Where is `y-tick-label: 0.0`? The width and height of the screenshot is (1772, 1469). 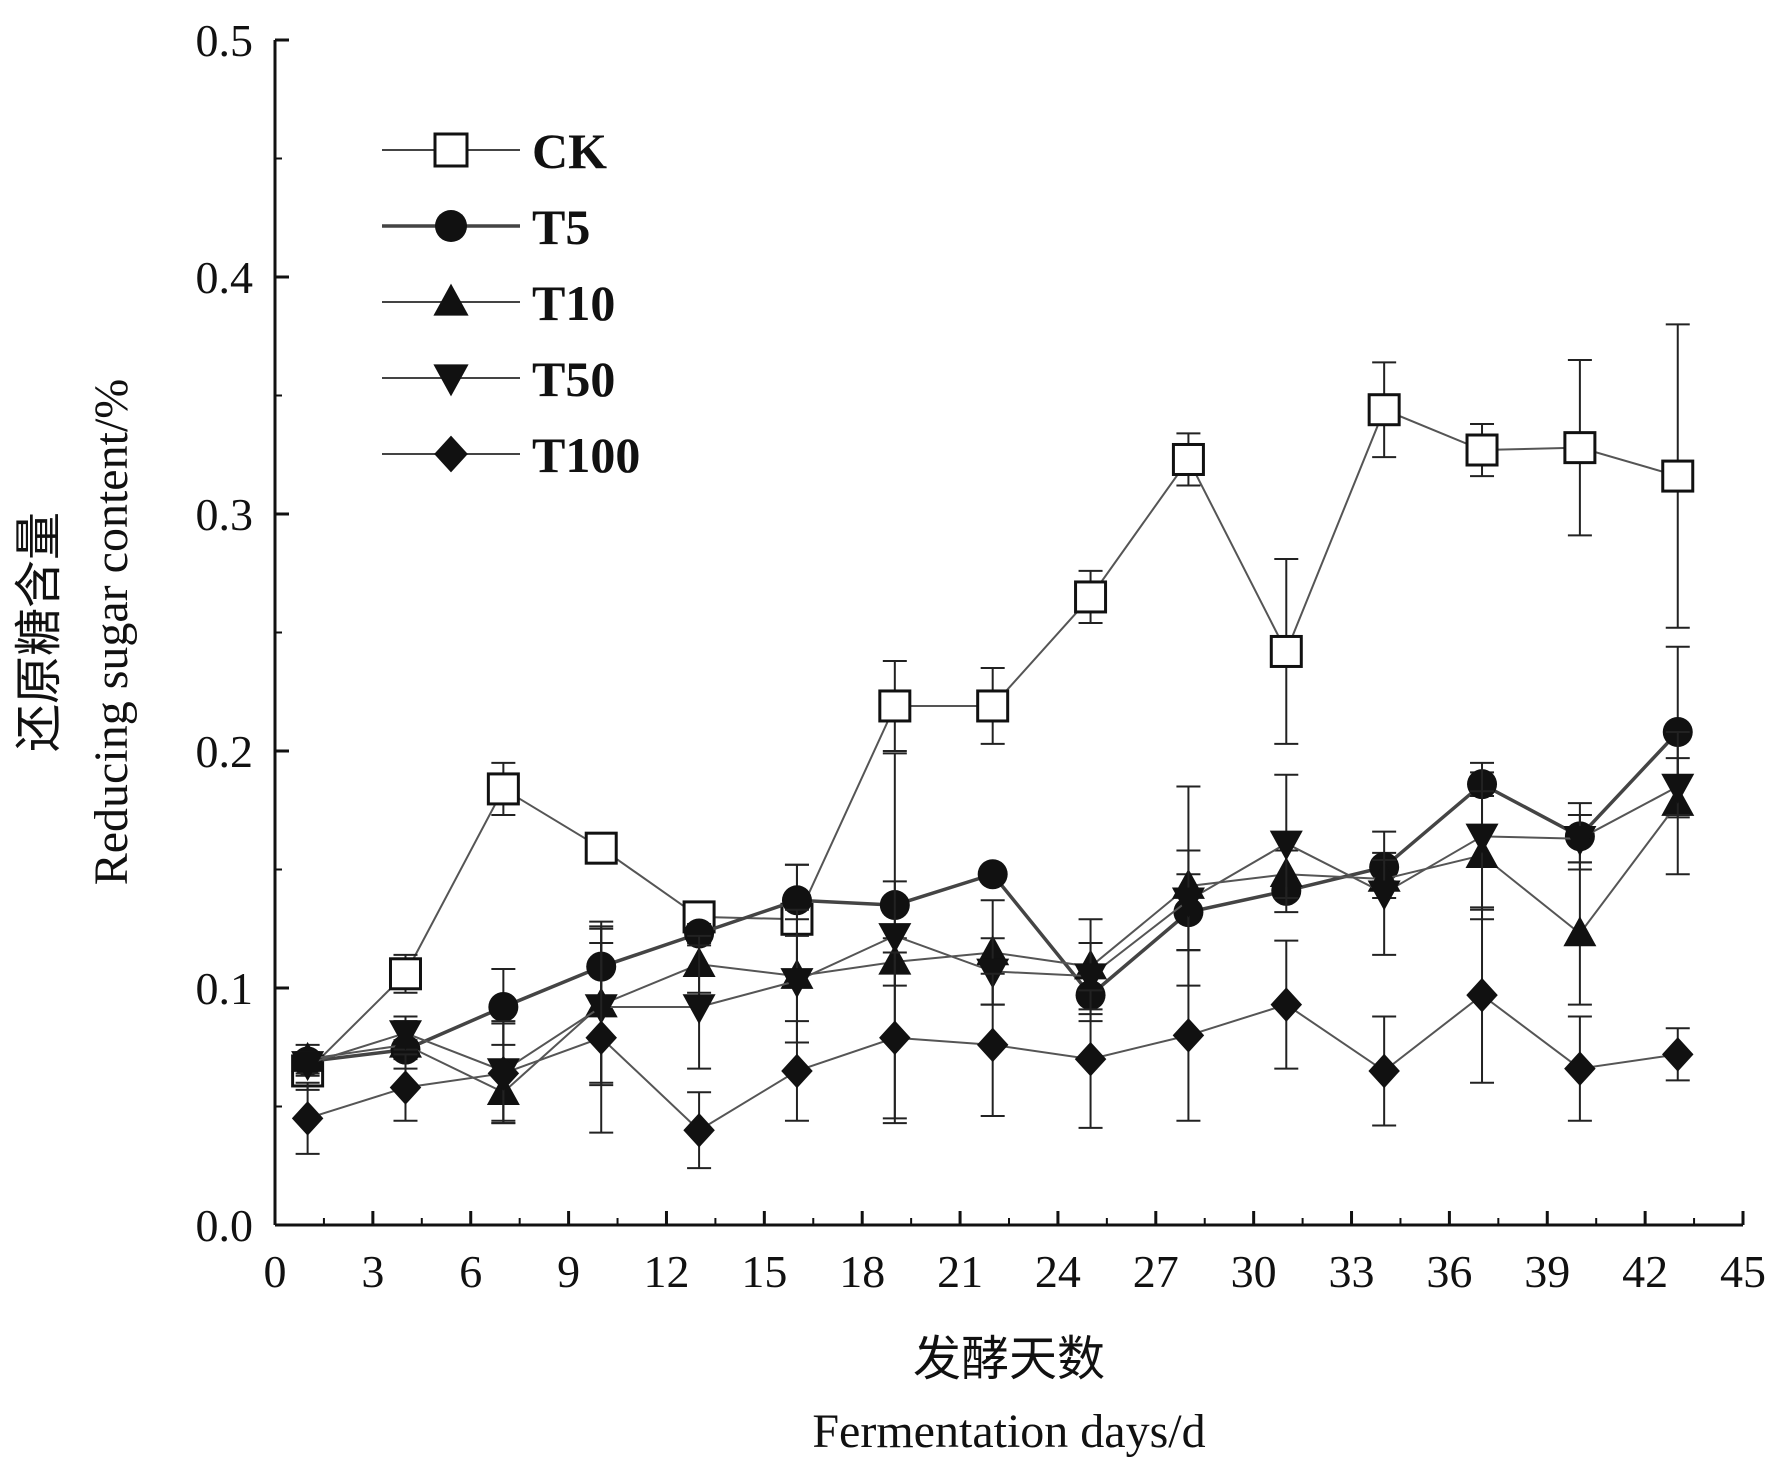
y-tick-label: 0.0 is located at coordinates (225, 1225).